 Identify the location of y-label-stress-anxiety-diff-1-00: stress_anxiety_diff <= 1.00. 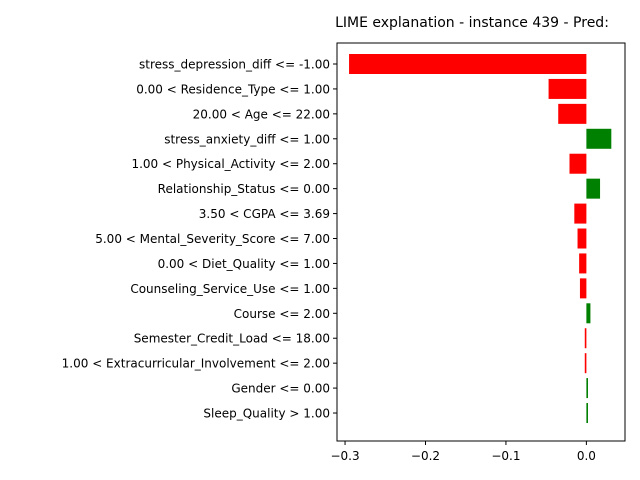
(247, 139).